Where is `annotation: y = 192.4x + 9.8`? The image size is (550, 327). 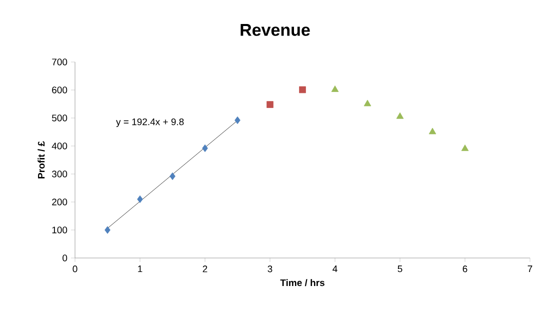
annotation: y = 192.4x + 9.8 is located at coordinates (150, 123).